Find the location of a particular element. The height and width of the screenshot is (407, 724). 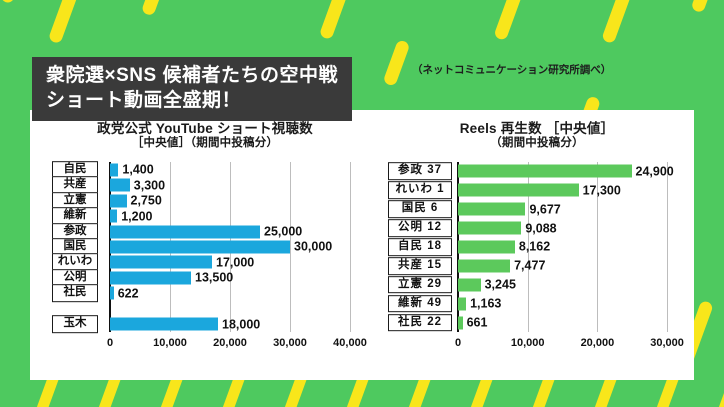

chart-left-title: 政党公式 YouTube ショート視聴数 ［中央値］（期間中投稿分） is located at coordinates (205, 135).